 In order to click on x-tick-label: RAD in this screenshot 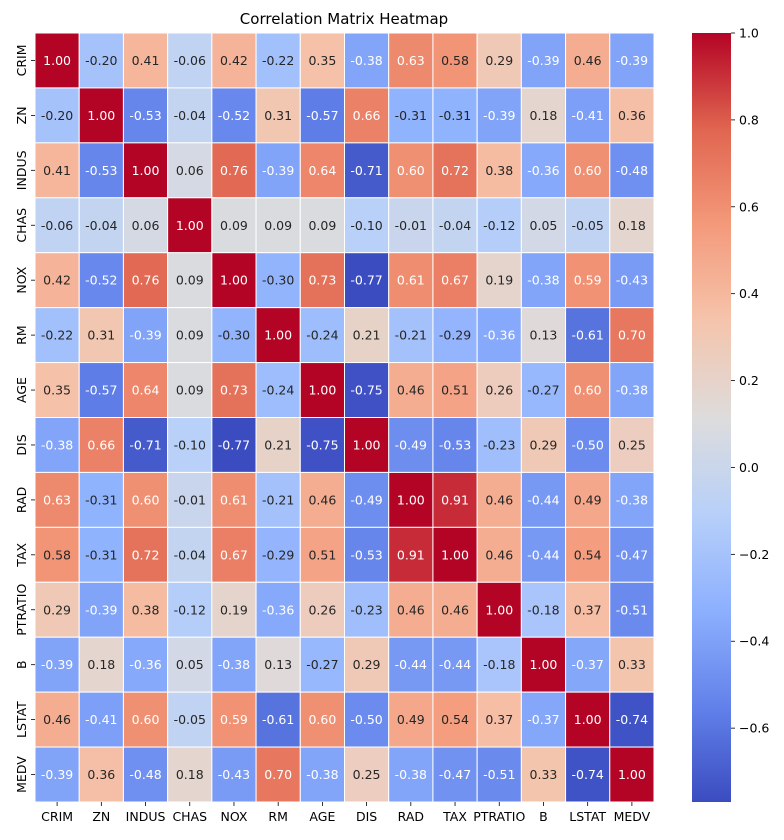, I will do `click(411, 816)`.